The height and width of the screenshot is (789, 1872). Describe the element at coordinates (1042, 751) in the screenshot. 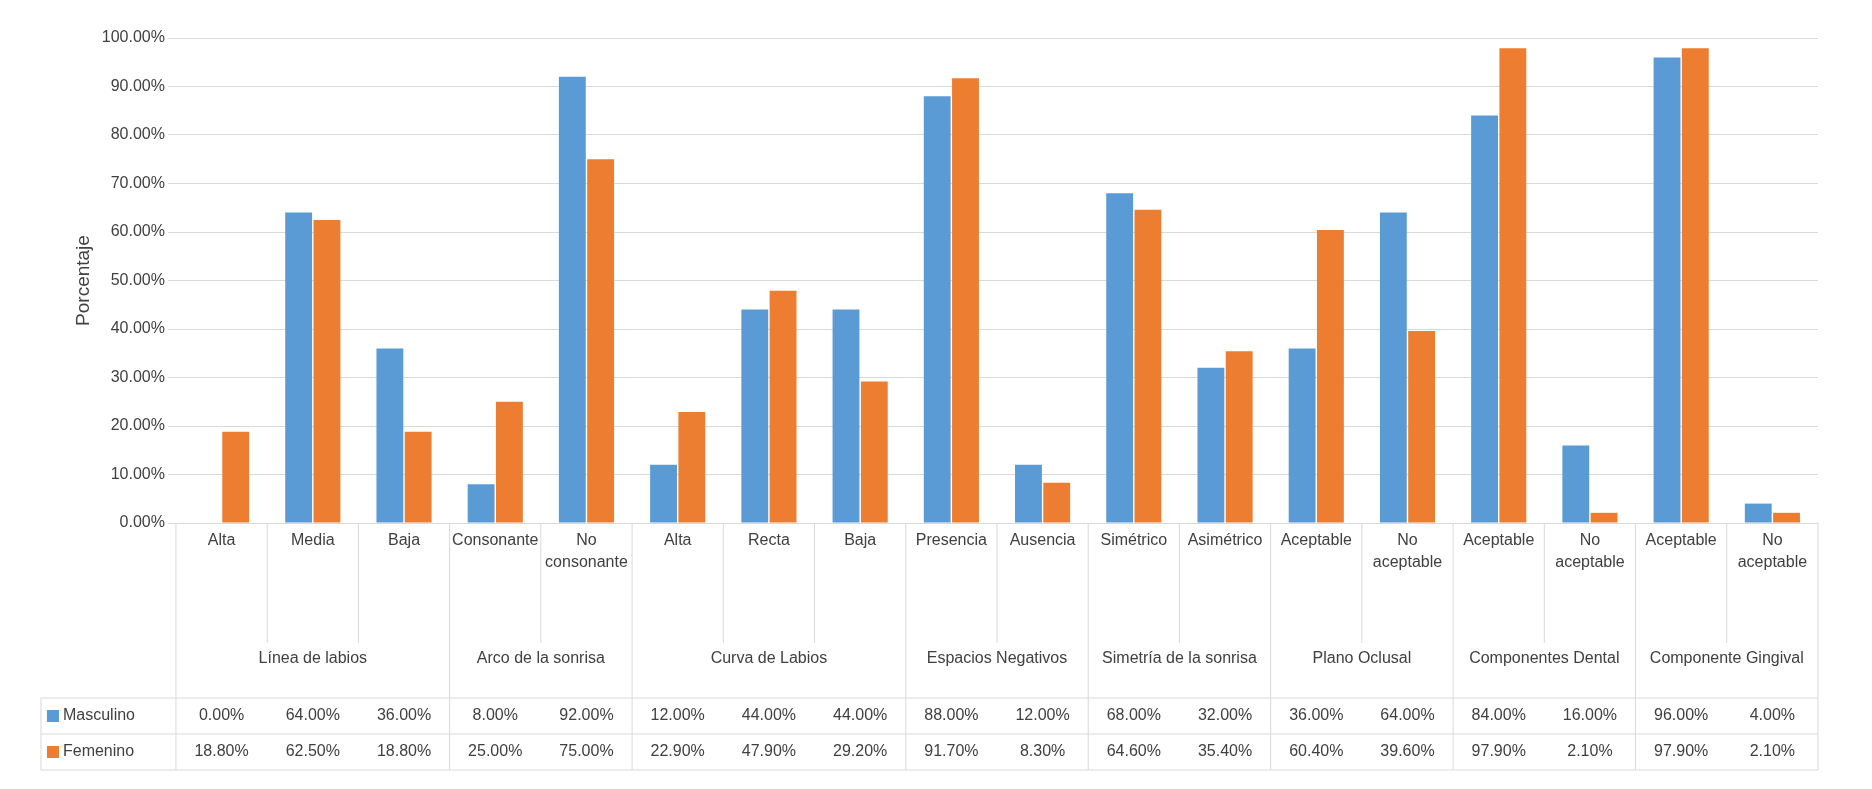

I see `data-label: 8.30%` at that location.